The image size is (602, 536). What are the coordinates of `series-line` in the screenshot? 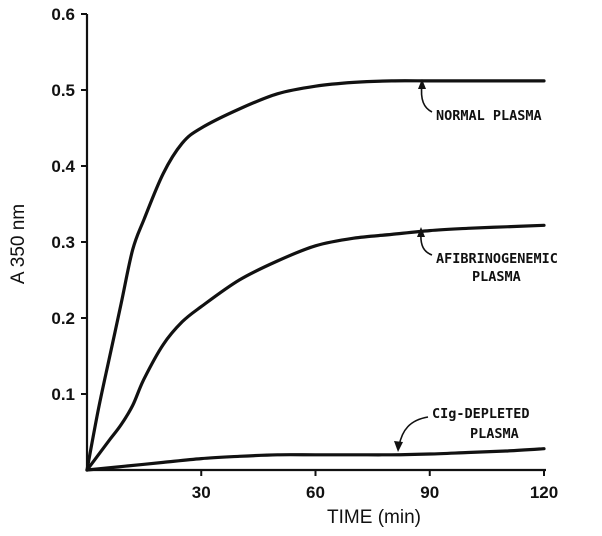 It's located at (315, 459).